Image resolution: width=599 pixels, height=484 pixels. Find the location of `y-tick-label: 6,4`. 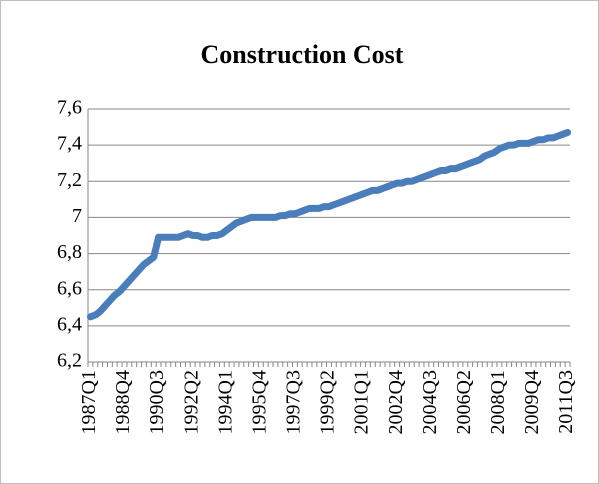

y-tick-label: 6,4 is located at coordinates (69, 324).